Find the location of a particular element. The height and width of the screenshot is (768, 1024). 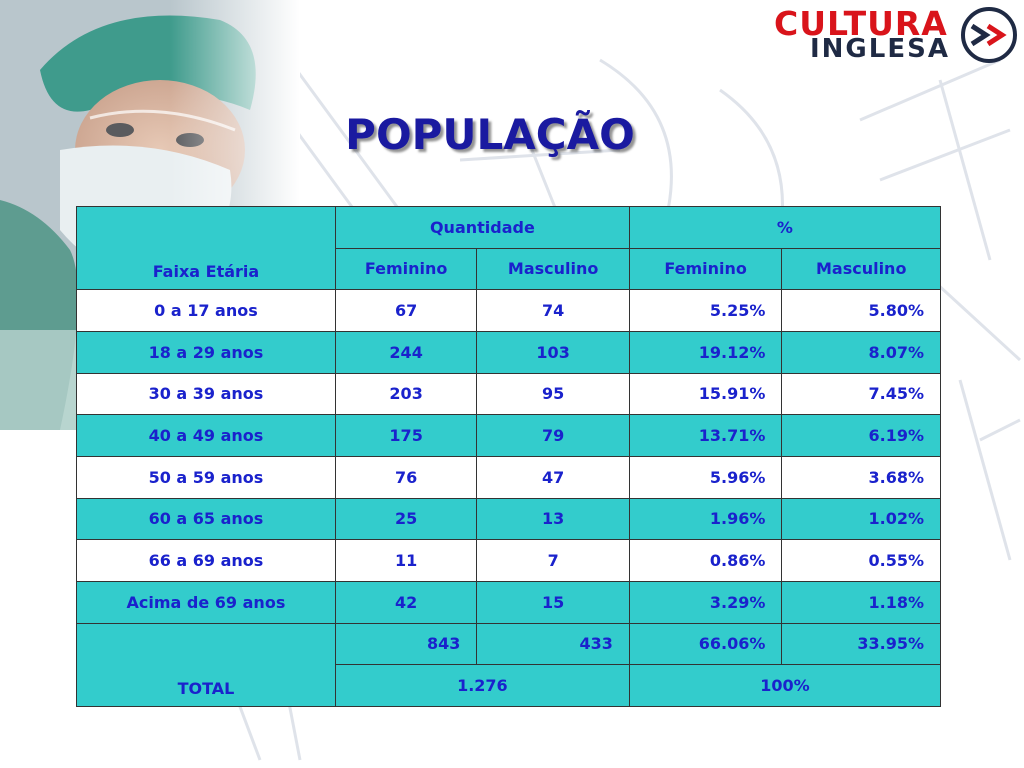

table-header-row: Faixa Etária Quantidade % is located at coordinates (509, 248).